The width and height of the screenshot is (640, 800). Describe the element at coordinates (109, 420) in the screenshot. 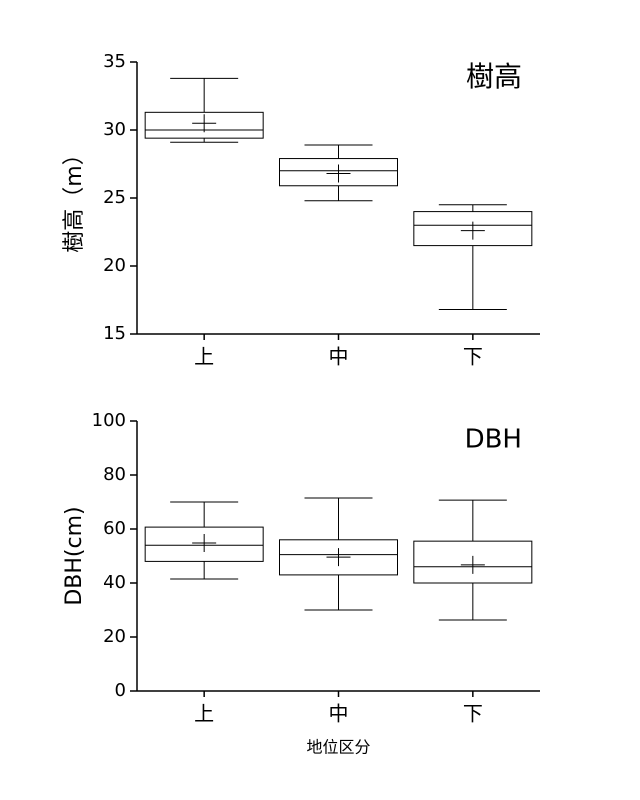

I see `y-tick-label: 100` at that location.